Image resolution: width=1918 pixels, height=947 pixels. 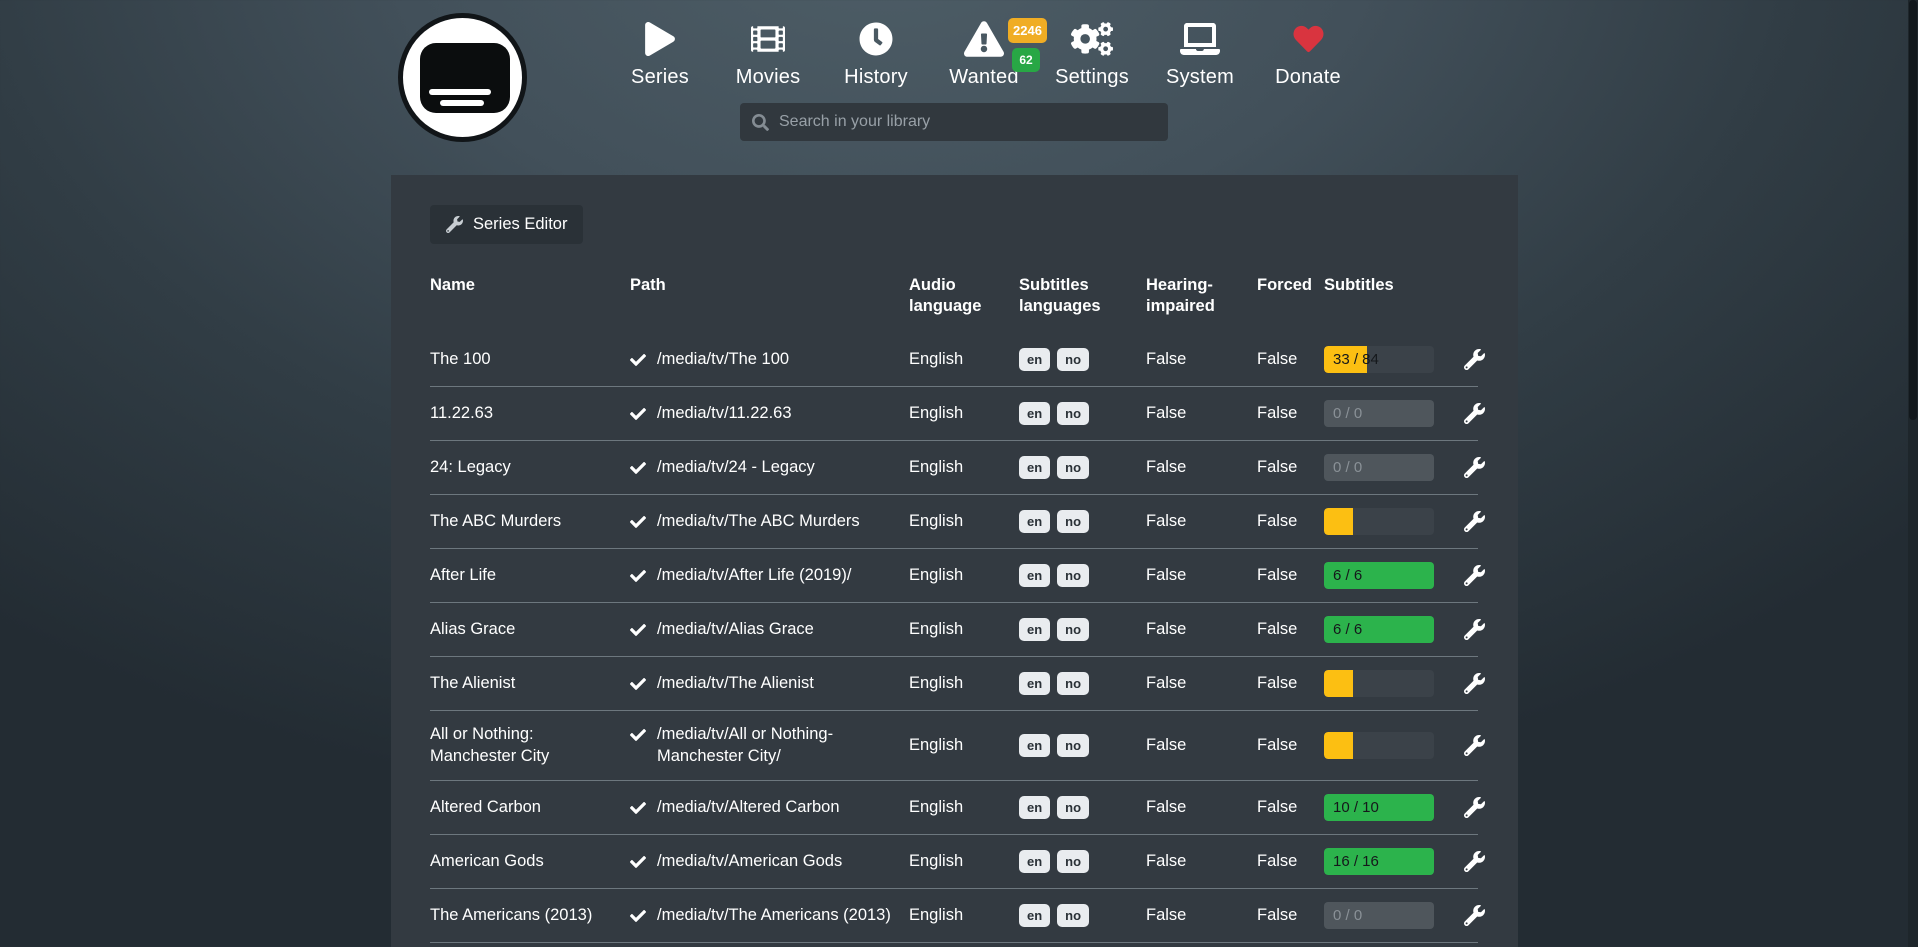 What do you see at coordinates (1379, 522) in the screenshot?
I see `subtitles-progress-bar` at bounding box center [1379, 522].